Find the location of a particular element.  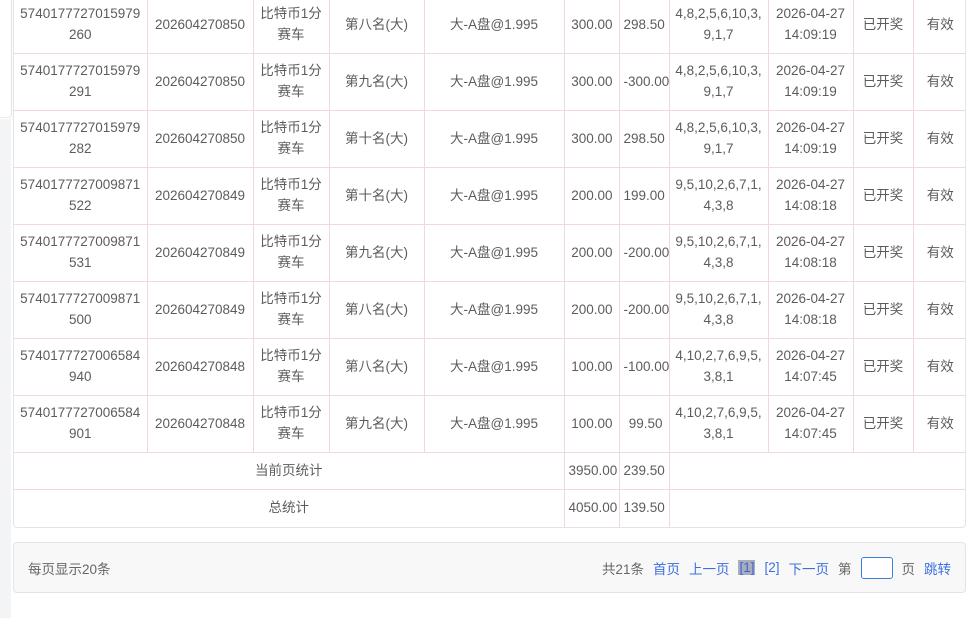

prev-page-link: 上一页 is located at coordinates (709, 569).